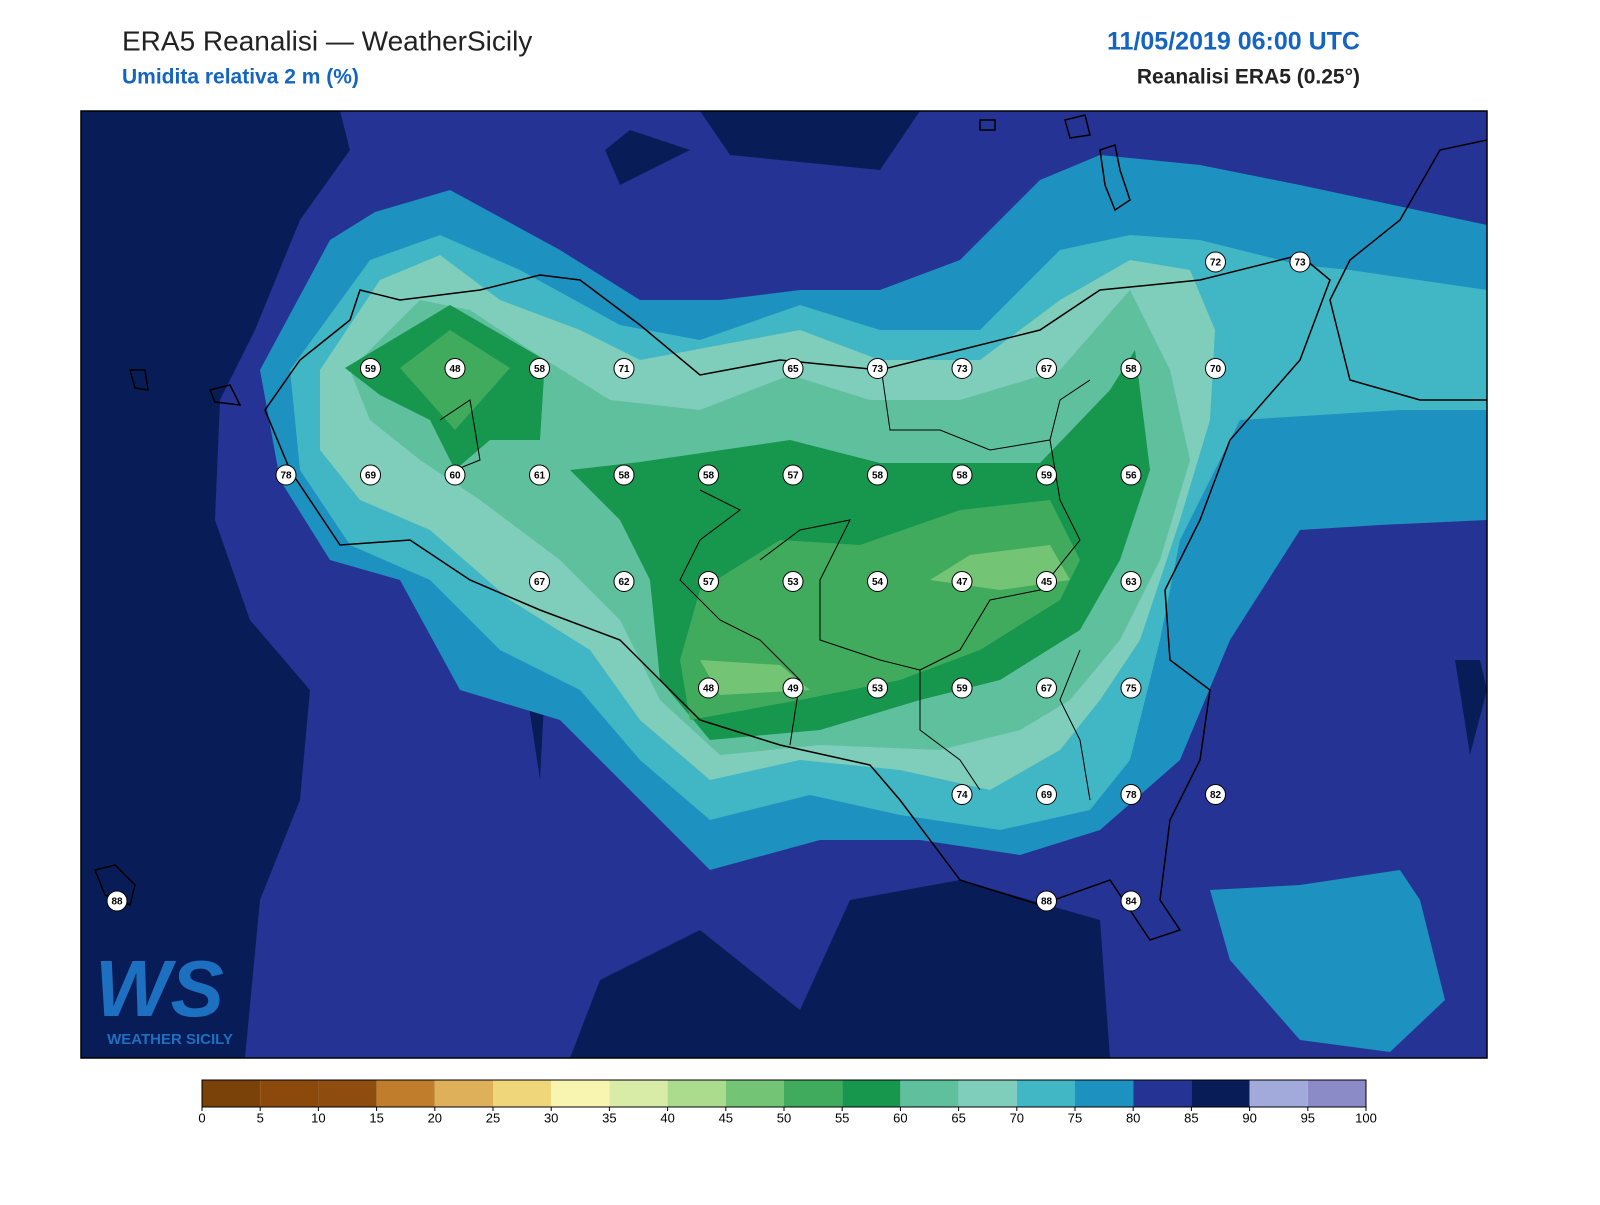 The width and height of the screenshot is (1600, 1205). I want to click on station-value: 56, so click(1131, 476).